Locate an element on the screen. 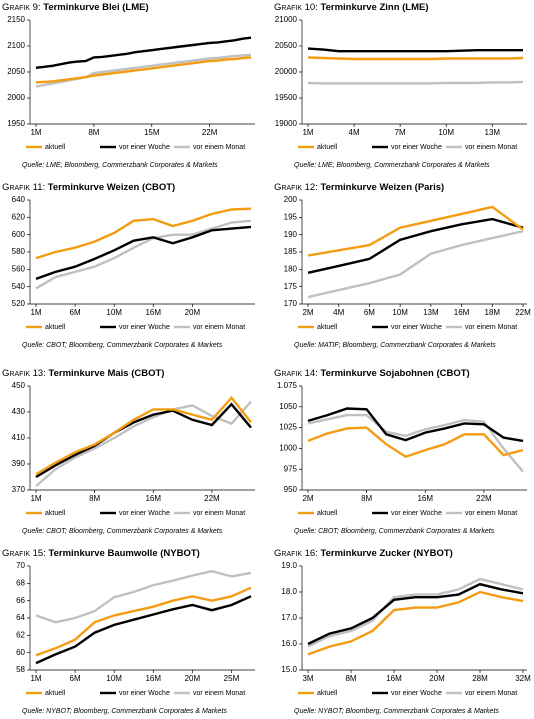 Image resolution: width=534 pixels, height=719 pixels. y-tick-label: 2100 is located at coordinates (16, 45).